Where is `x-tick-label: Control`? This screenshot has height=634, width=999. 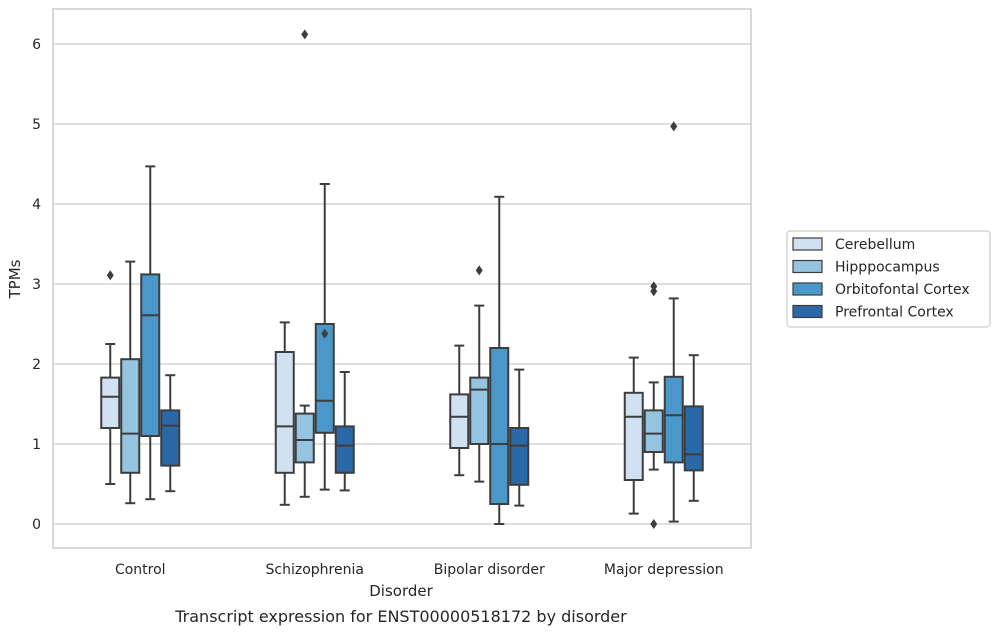 x-tick-label: Control is located at coordinates (140, 570).